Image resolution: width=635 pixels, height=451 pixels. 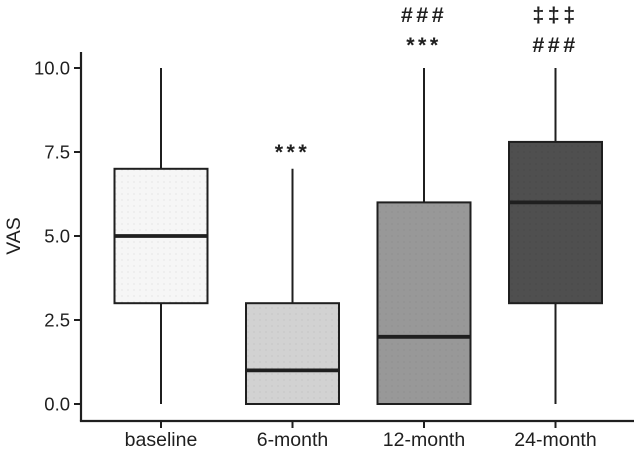 I want to click on box-rect-24-month, so click(x=555, y=222).